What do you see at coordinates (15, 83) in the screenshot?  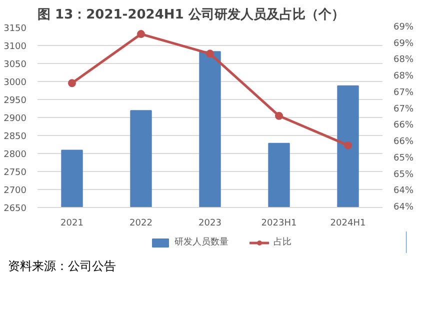 I see `y-tick-label: 3000` at bounding box center [15, 83].